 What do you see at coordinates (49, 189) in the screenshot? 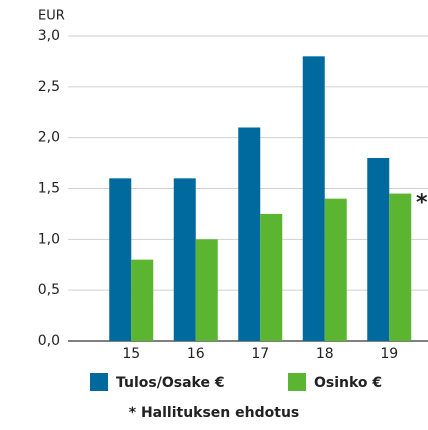
I see `y-tick-label: 1,5` at bounding box center [49, 189].